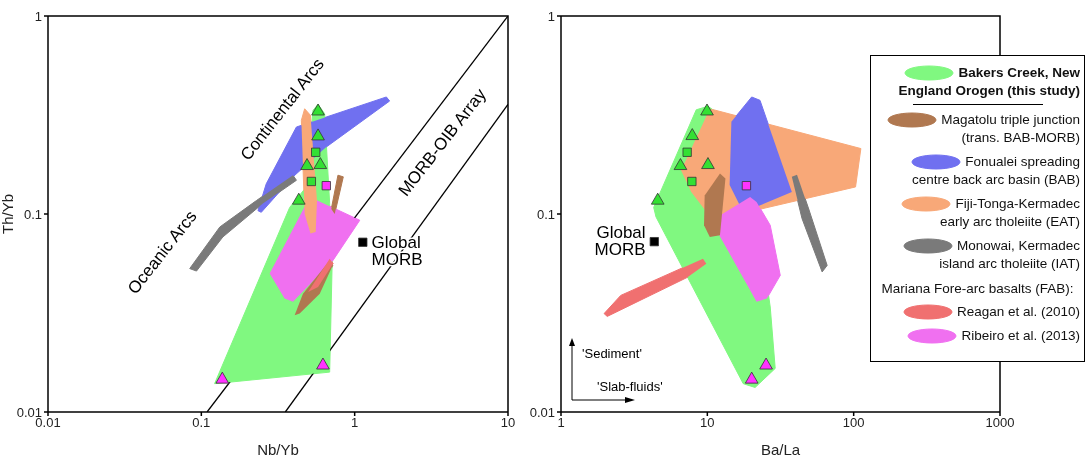 The image size is (1087, 455). Describe the element at coordinates (1009, 213) in the screenshot. I see `legend-label: Fiji-Tonga-Kermadec early arc tholeiite (EAT)` at that location.